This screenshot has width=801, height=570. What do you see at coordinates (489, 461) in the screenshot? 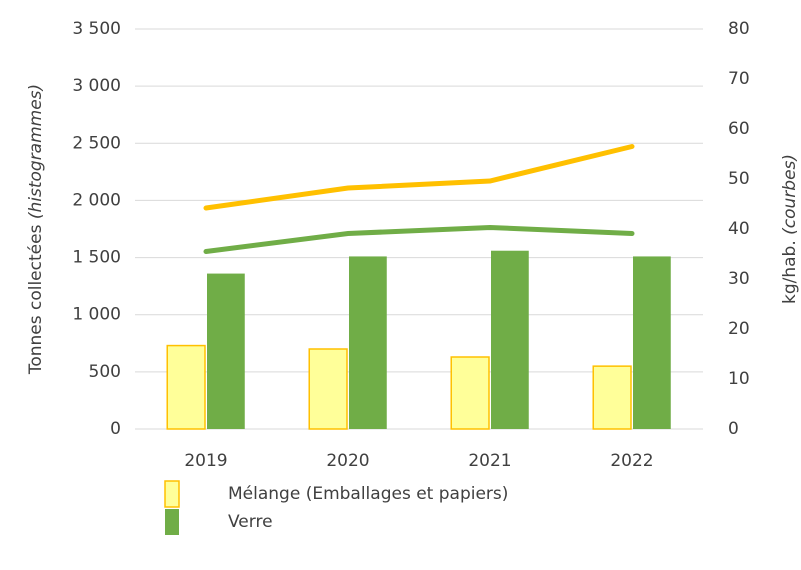
I see `x-tick-label: 2021` at bounding box center [489, 461].